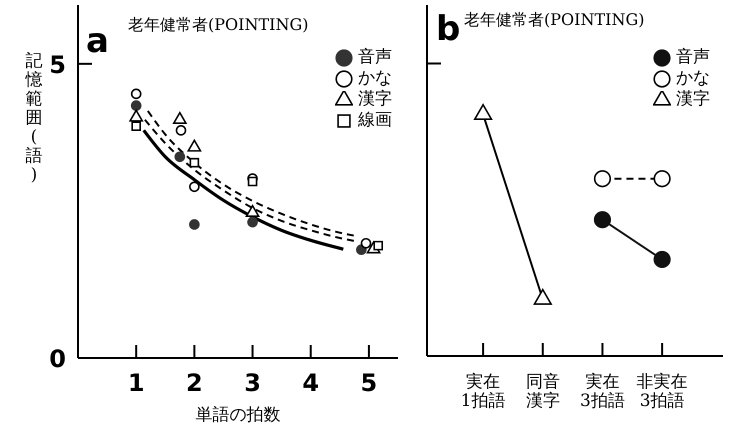 The image size is (733, 429). I want to click on x-tick-label: 実在1拍語, so click(483, 391).